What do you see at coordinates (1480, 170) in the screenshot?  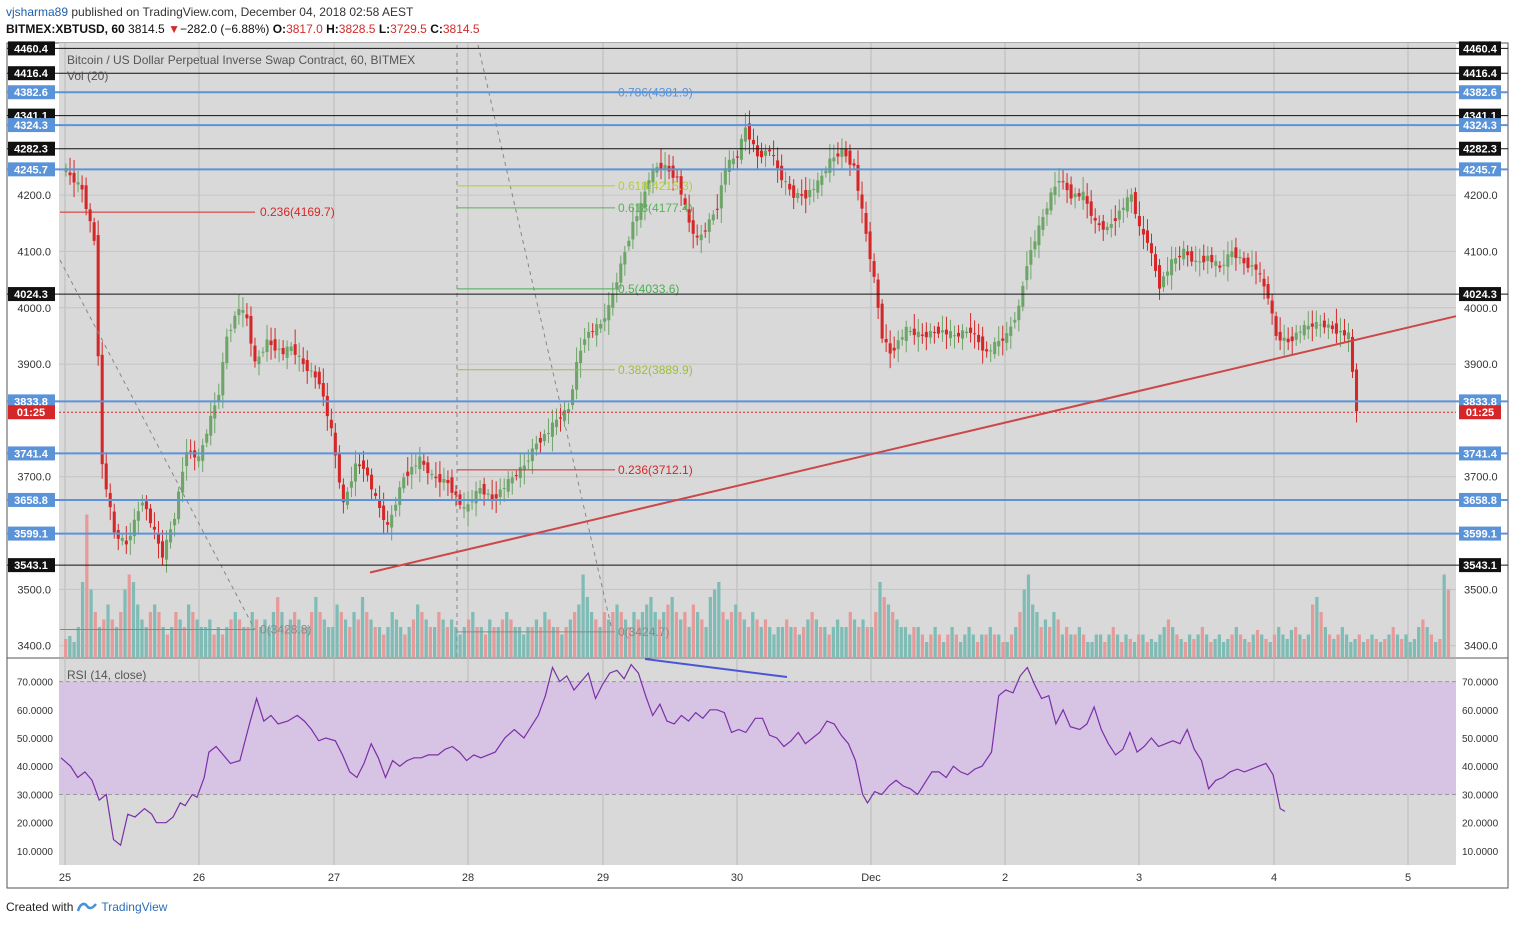 I see `price-level-label-right: 4245.7` at bounding box center [1480, 170].